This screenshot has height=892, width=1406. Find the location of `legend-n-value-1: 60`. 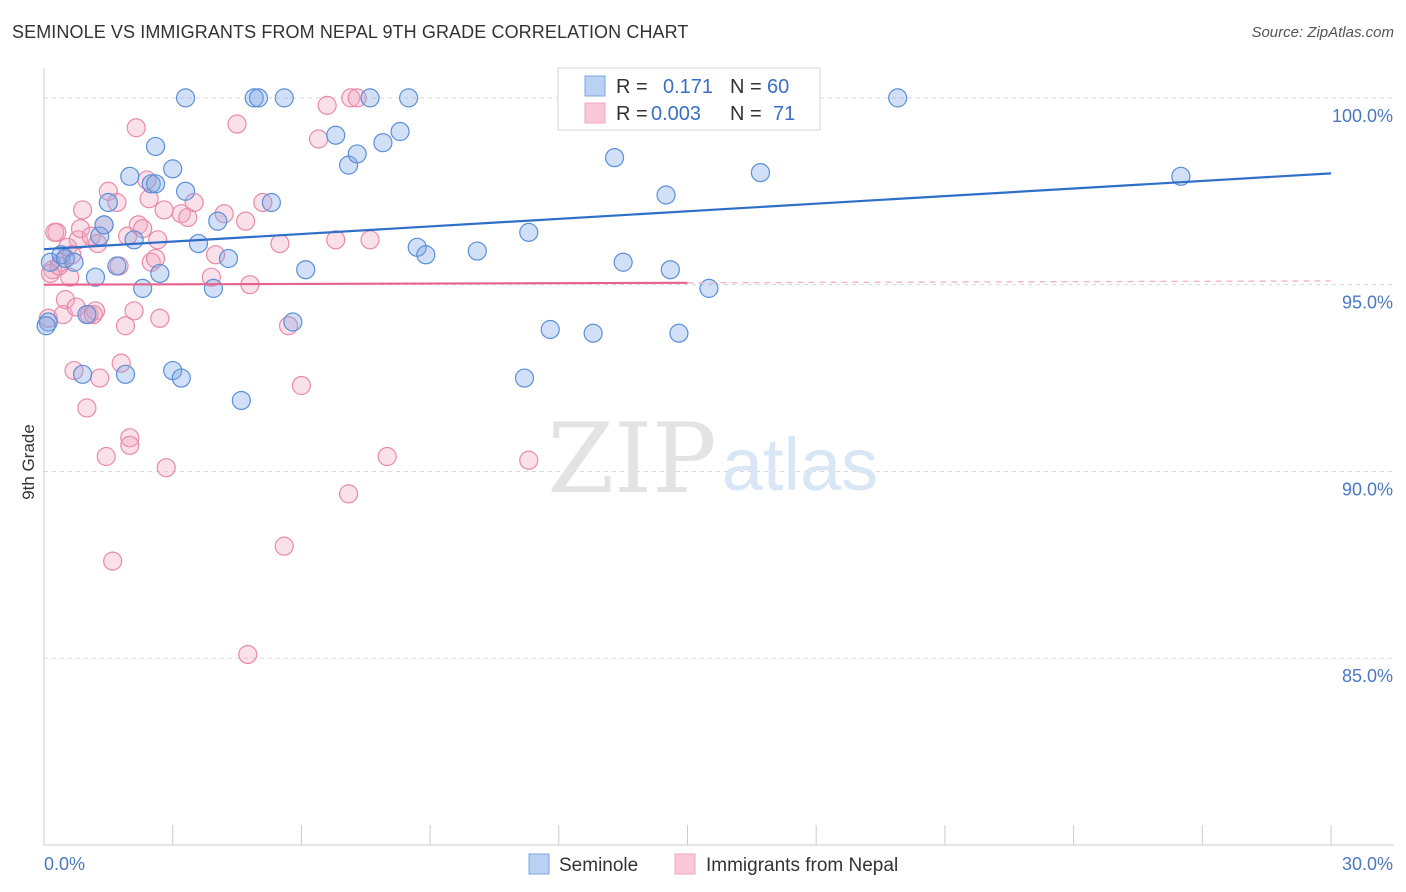

legend-n-value-1: 60 is located at coordinates (778, 87).